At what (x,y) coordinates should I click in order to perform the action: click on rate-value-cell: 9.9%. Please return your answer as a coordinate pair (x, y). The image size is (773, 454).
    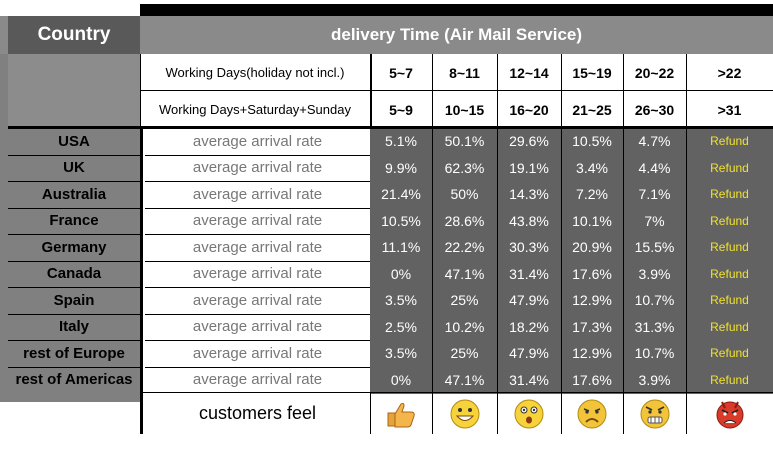
    Looking at the image, I should click on (401, 167).